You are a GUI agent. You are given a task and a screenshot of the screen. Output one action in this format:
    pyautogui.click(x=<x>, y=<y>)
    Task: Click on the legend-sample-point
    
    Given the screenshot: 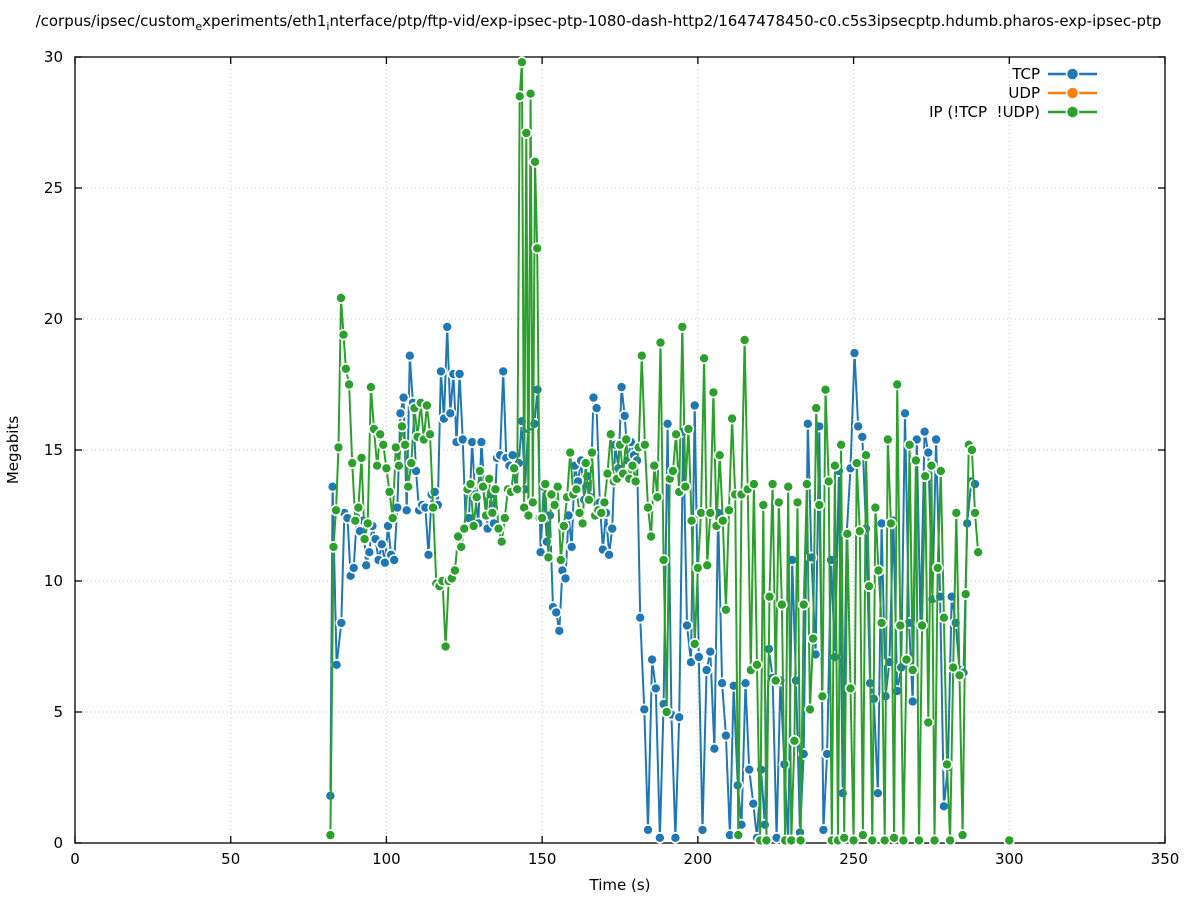 What is the action you would take?
    pyautogui.click(x=1072, y=112)
    